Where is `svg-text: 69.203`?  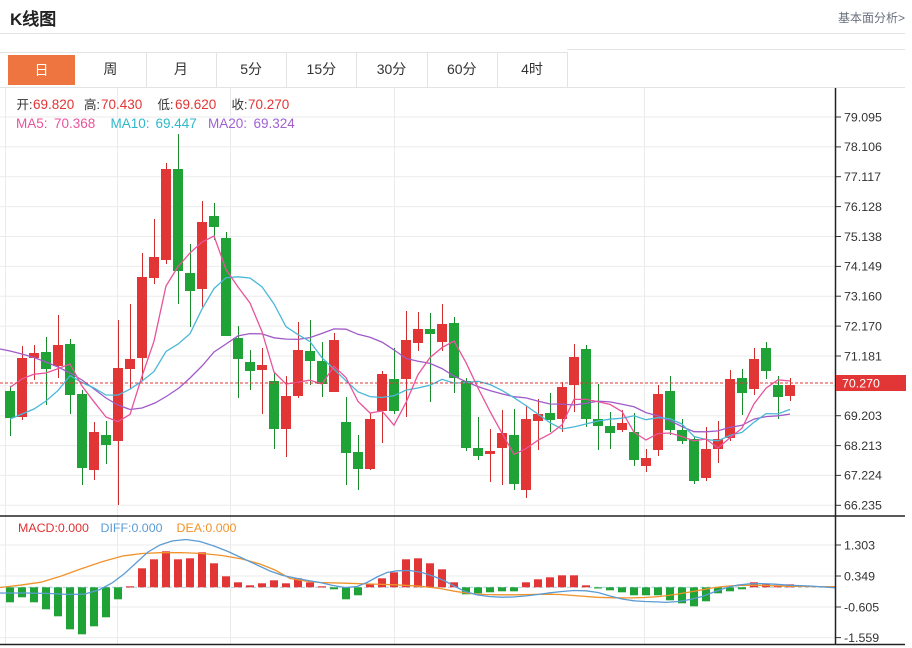
svg-text: 69.203 is located at coordinates (863, 416).